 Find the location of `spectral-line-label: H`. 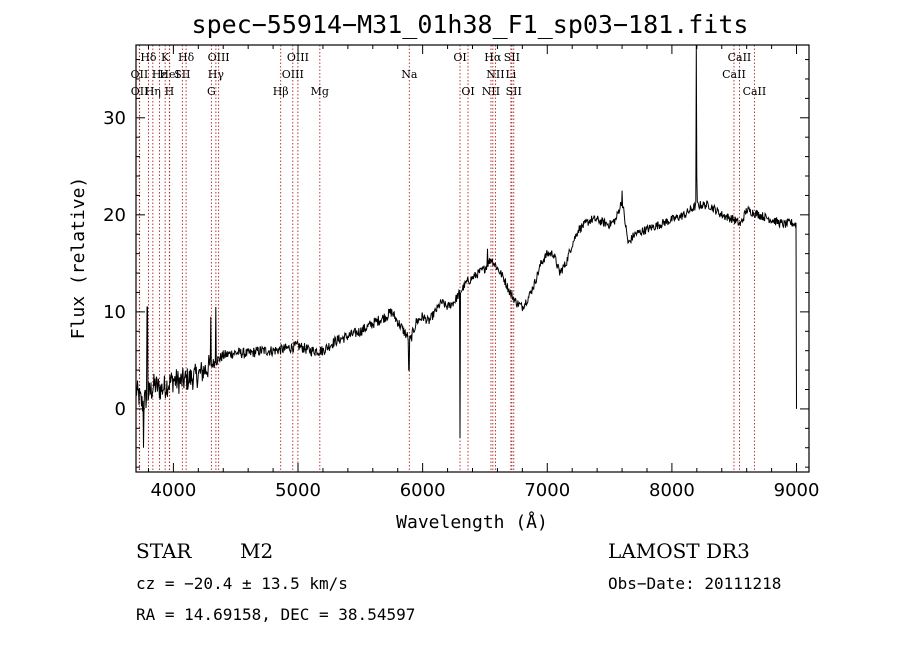

spectral-line-label: H is located at coordinates (170, 91).